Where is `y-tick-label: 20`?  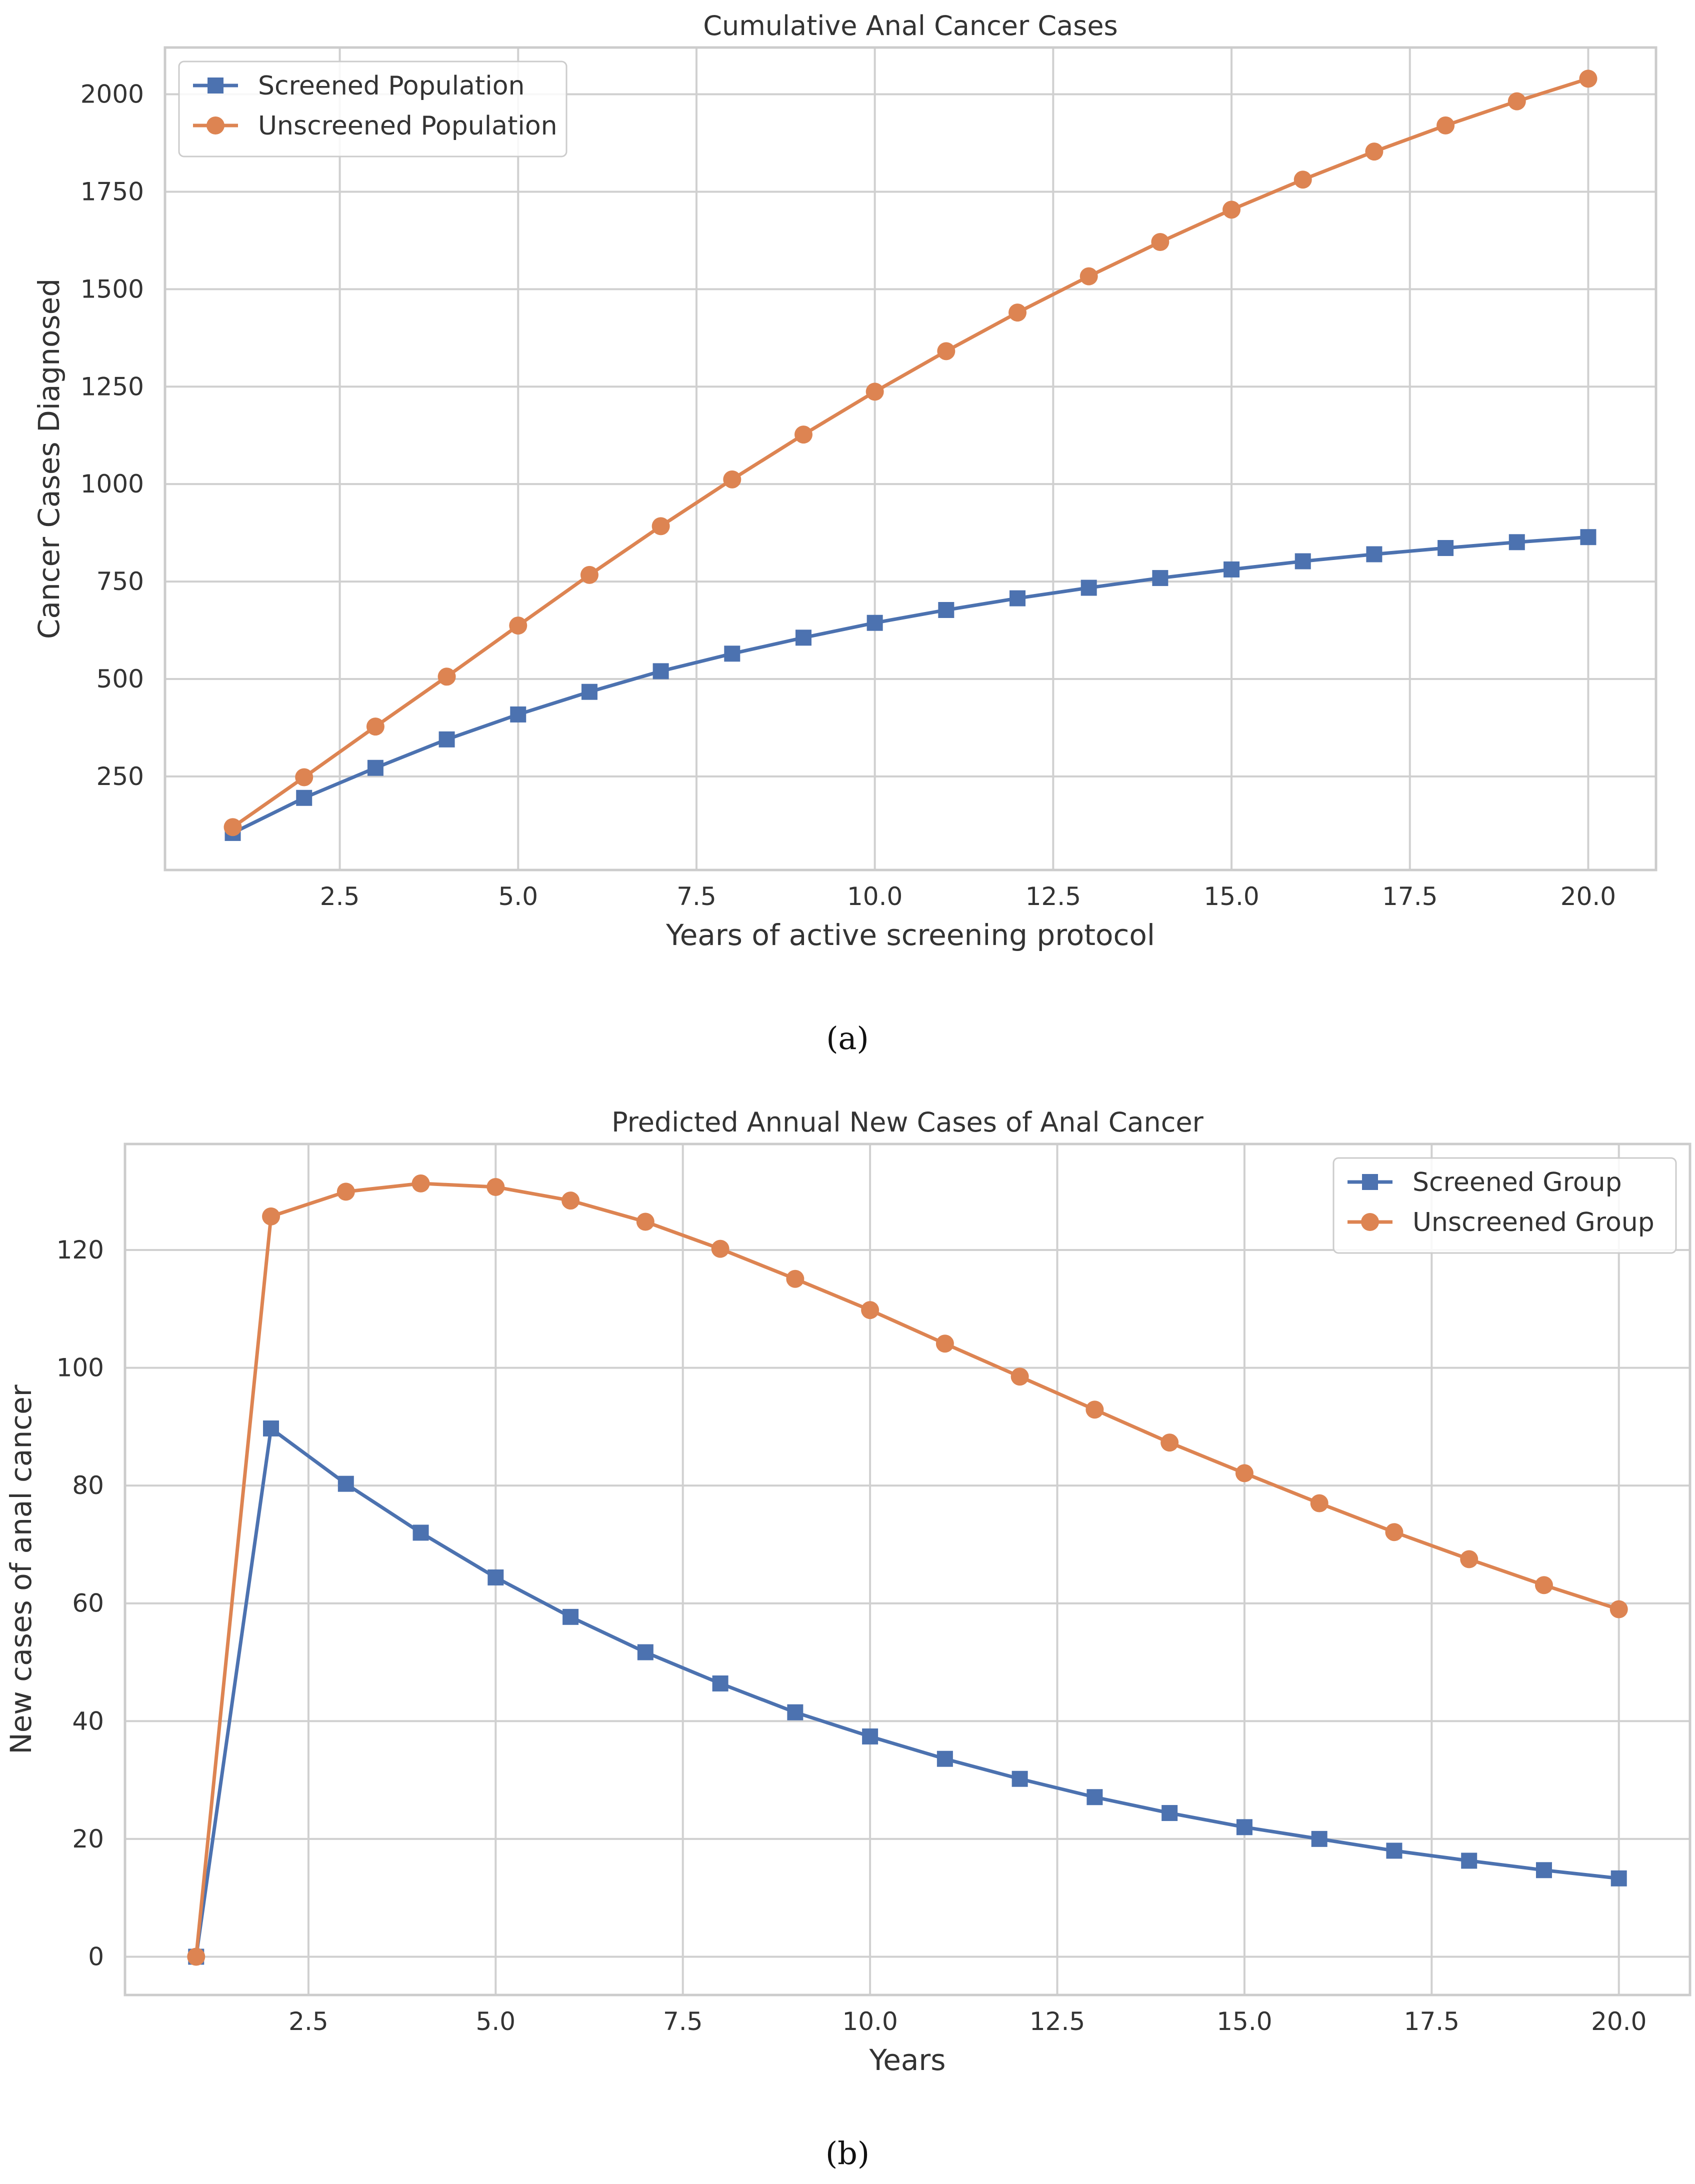
y-tick-label: 20 is located at coordinates (88, 1839).